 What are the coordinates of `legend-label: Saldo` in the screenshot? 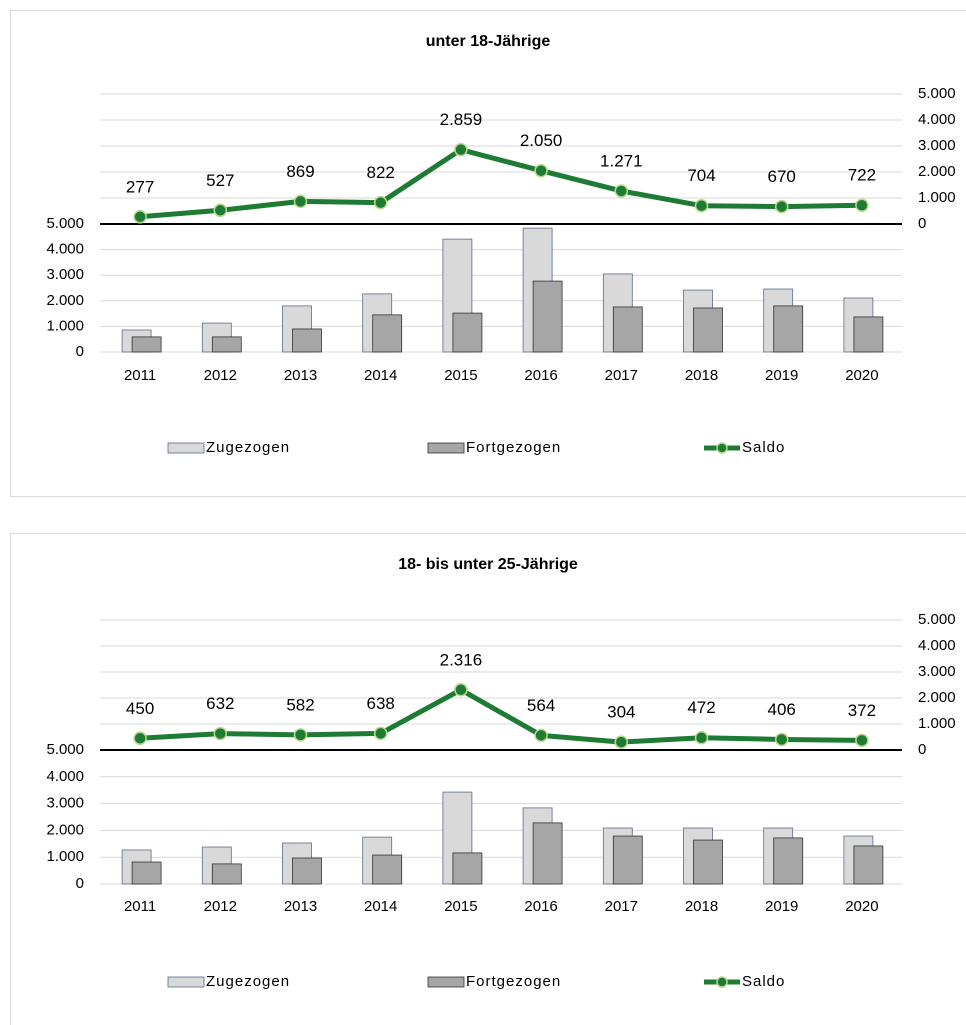 It's located at (763, 981).